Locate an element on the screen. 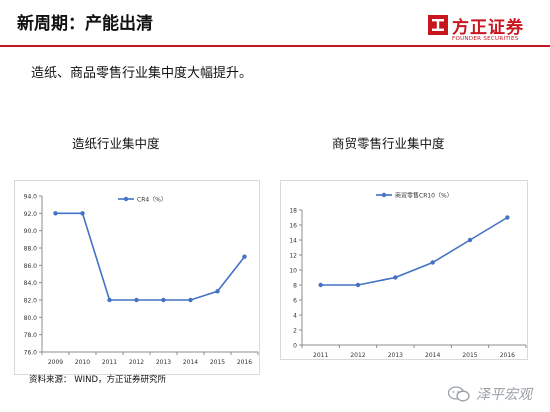  chart1-legend-label: CR4（%） is located at coordinates (152, 200).